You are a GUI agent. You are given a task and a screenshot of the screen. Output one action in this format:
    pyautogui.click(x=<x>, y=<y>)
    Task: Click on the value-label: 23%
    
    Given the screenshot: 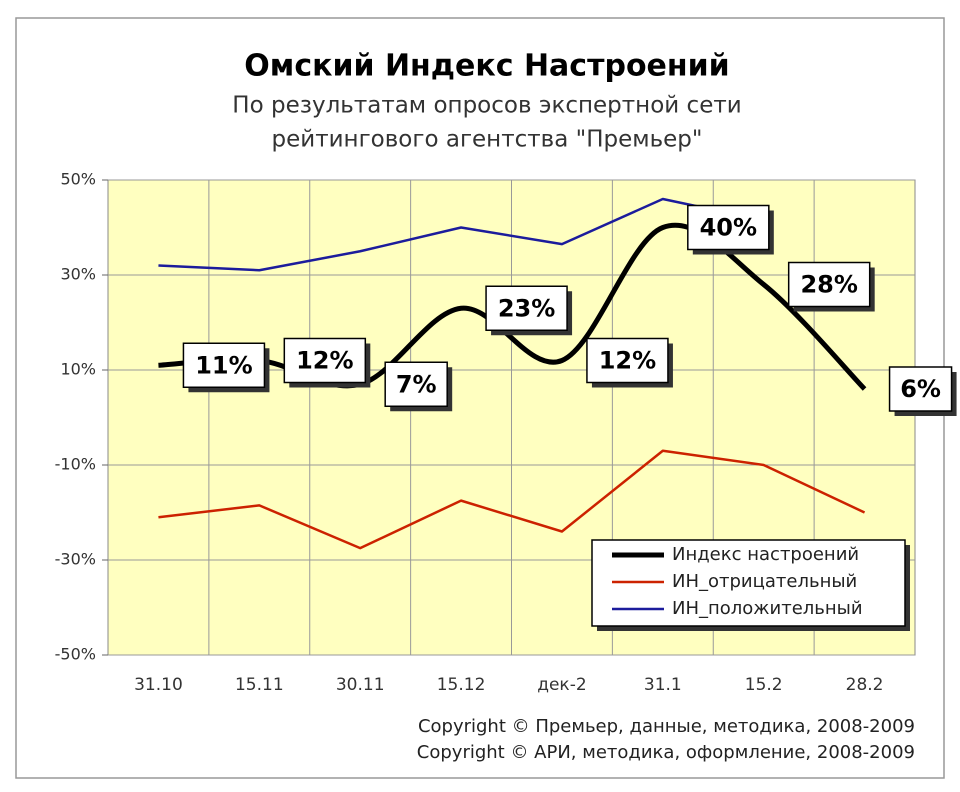 What is the action you would take?
    pyautogui.click(x=526, y=308)
    